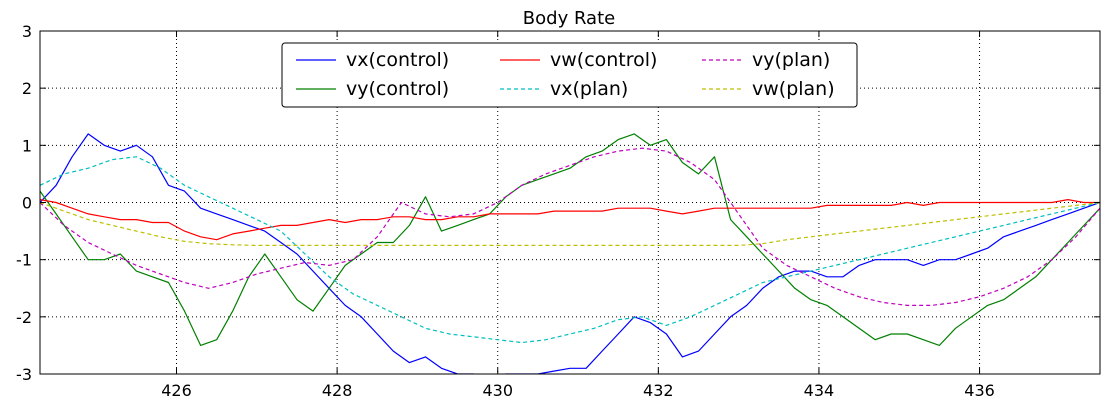 This screenshot has height=409, width=1108. What do you see at coordinates (27, 88) in the screenshot?
I see `y-tick-label: 2` at bounding box center [27, 88].